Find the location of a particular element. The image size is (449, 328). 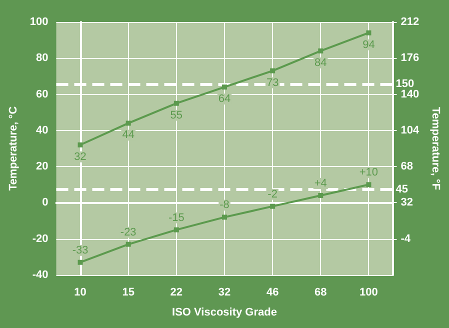

y-tick-label: 20 is located at coordinates (42, 166).